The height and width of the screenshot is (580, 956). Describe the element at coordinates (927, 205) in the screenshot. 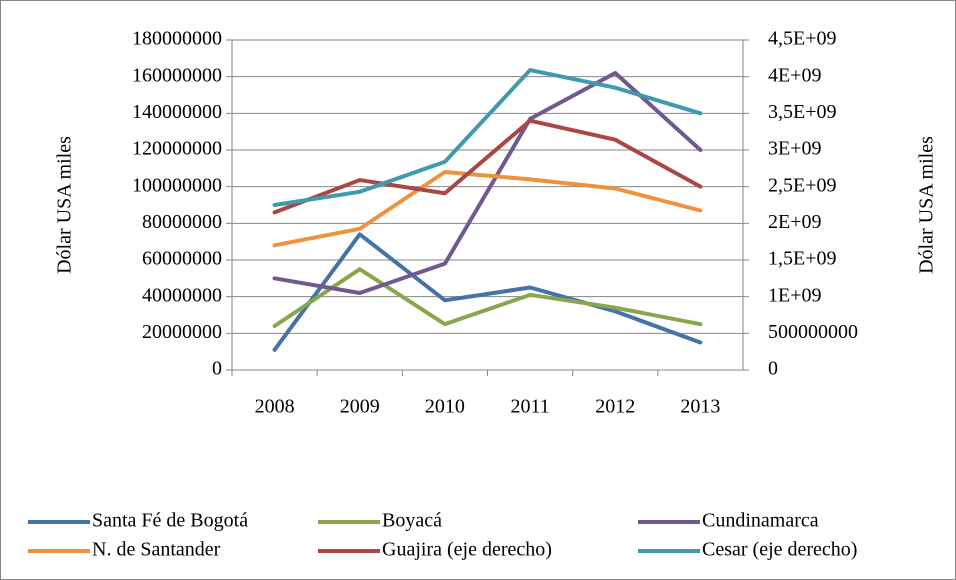

I see `y2-axis-label: Dólar USA miles` at that location.